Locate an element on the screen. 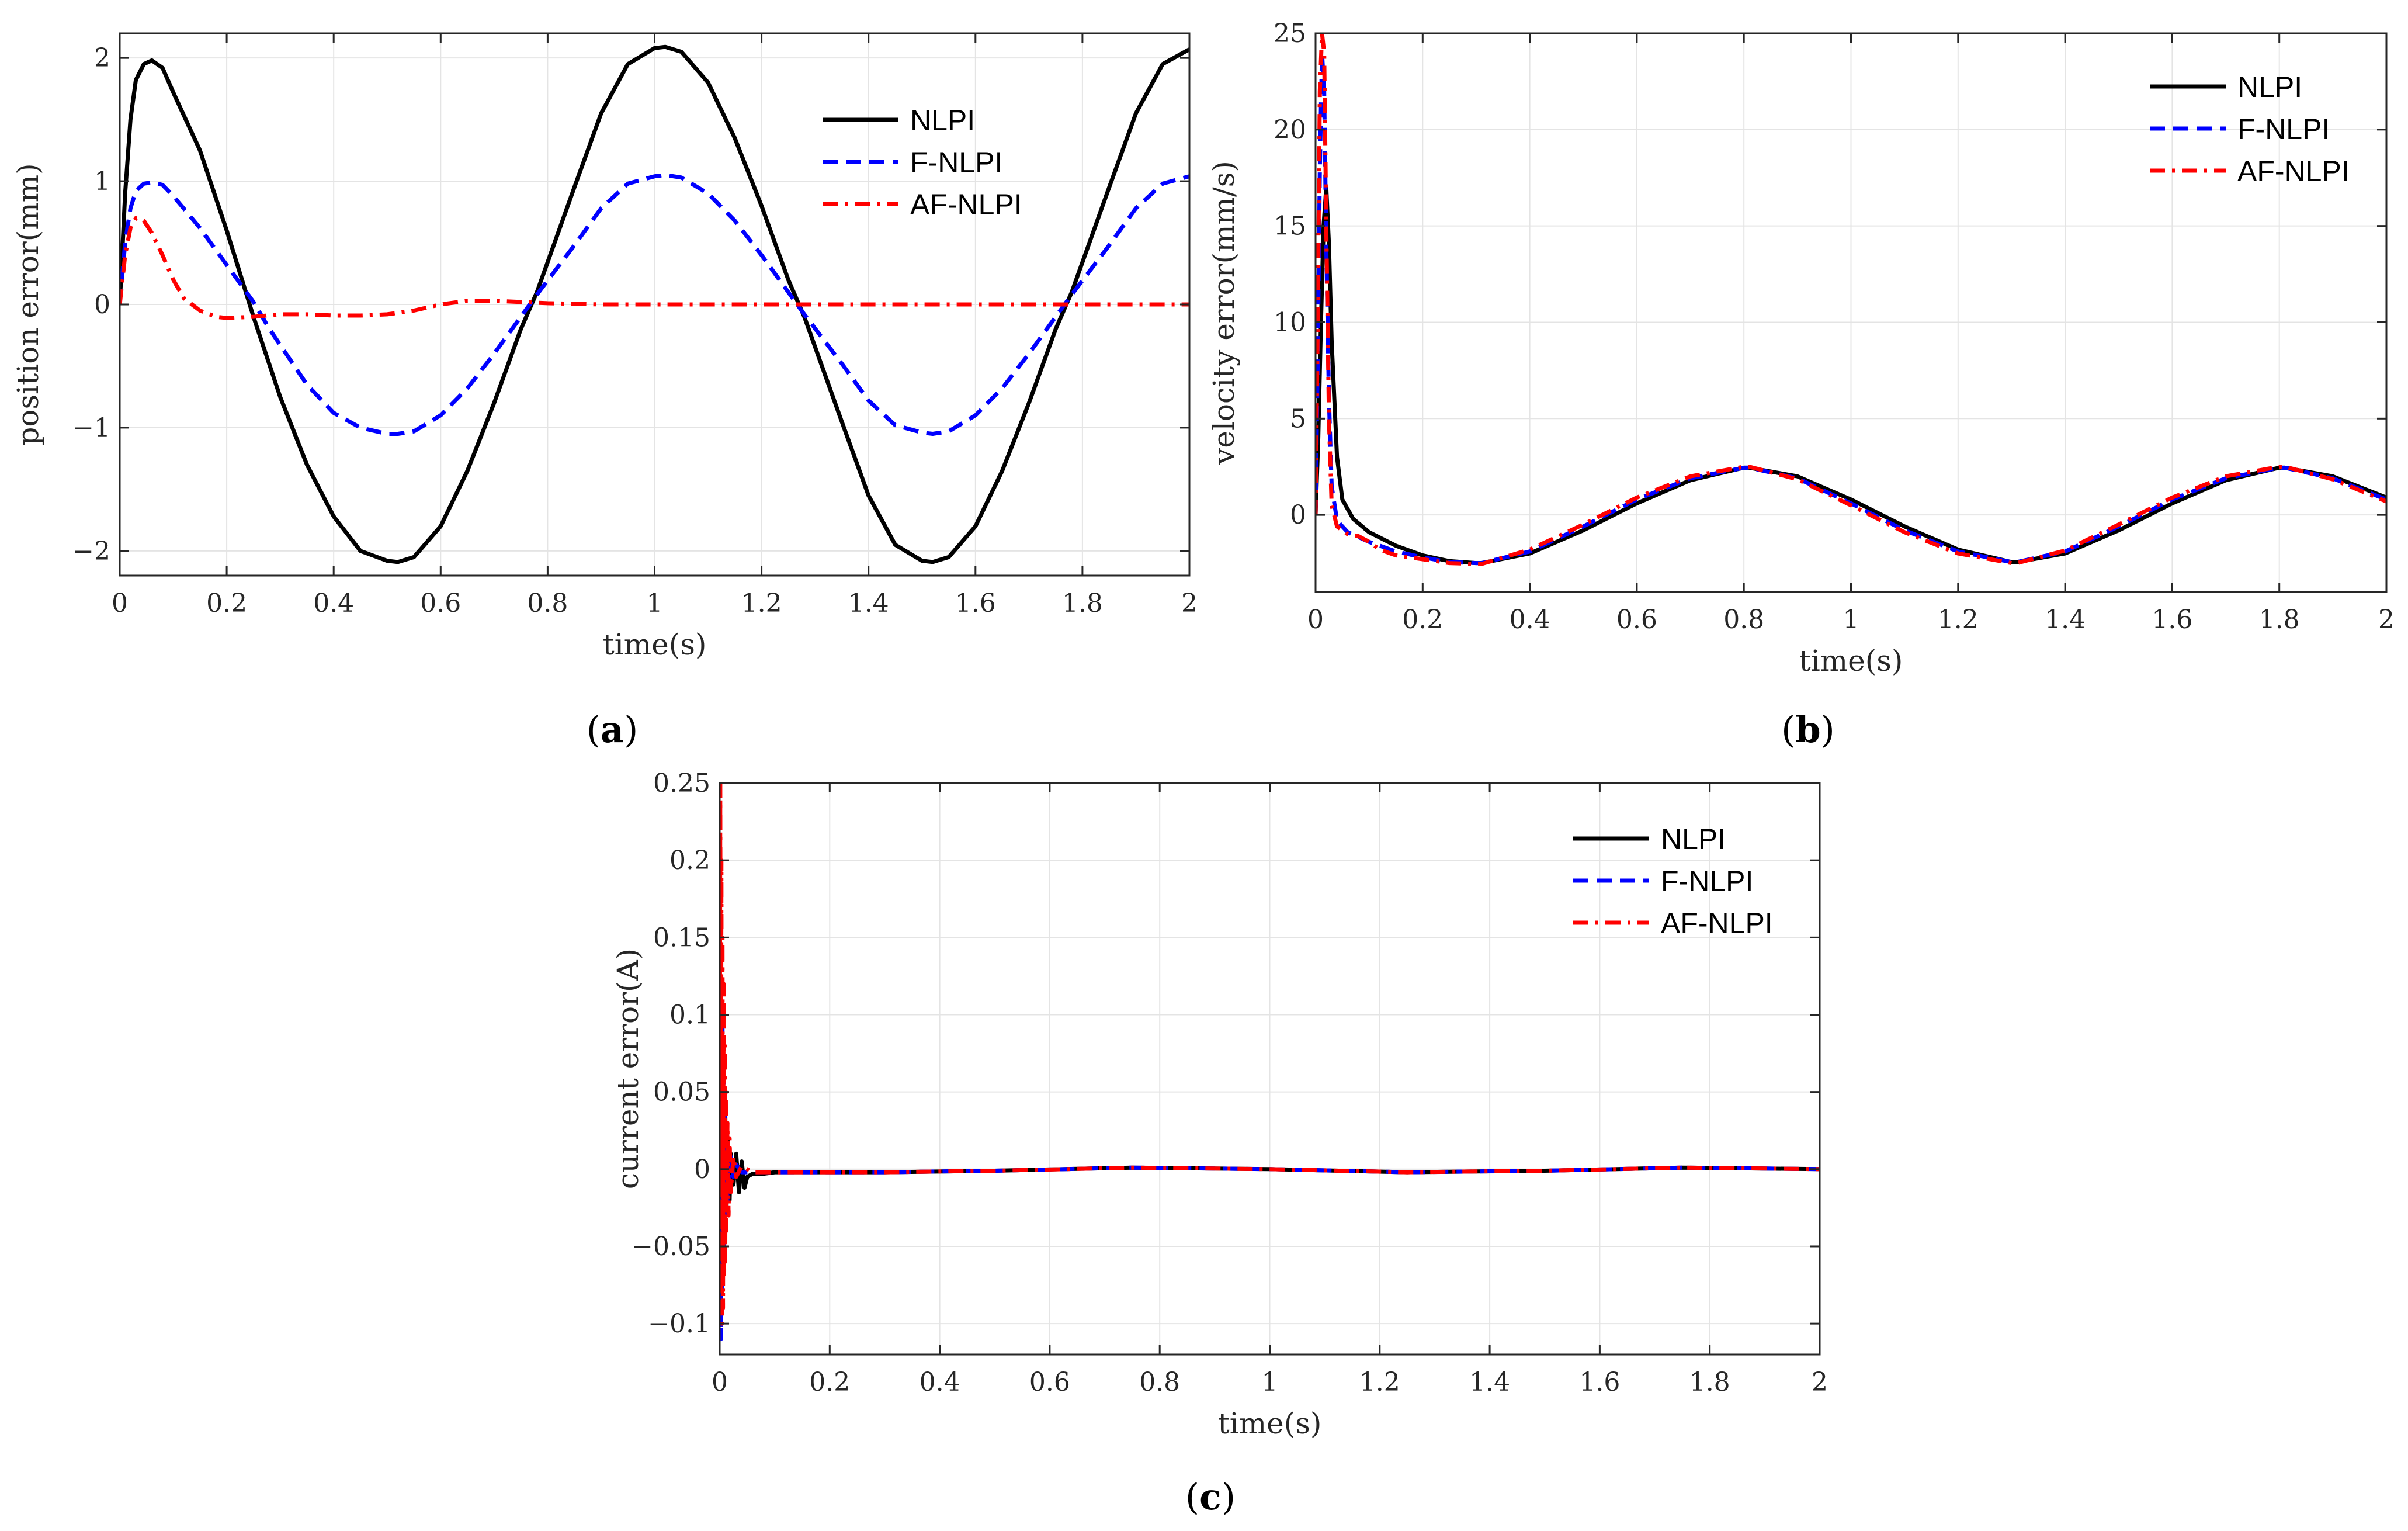 This screenshot has width=2408, height=1531. chart-a-caption: (a) is located at coordinates (613, 730).